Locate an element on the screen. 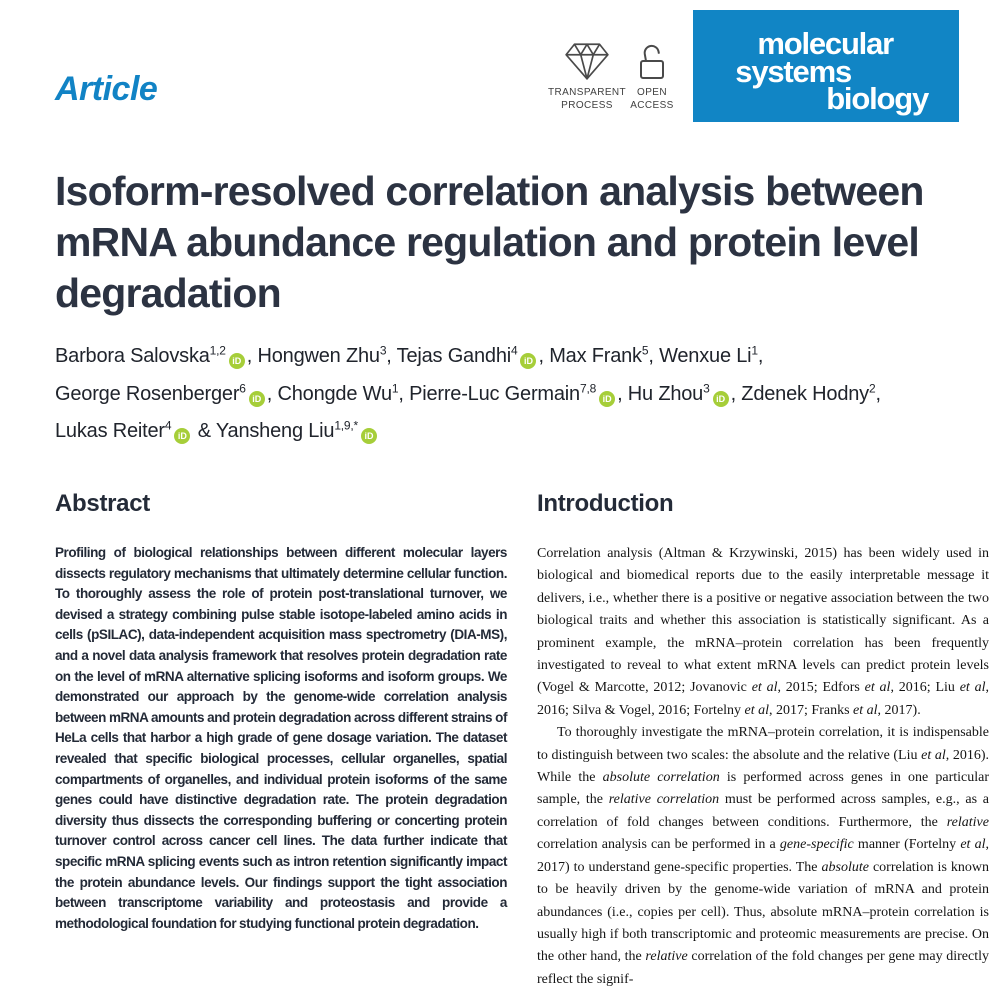 This screenshot has height=1000, width=1000. introduction-heading: Introduction is located at coordinates (605, 503).